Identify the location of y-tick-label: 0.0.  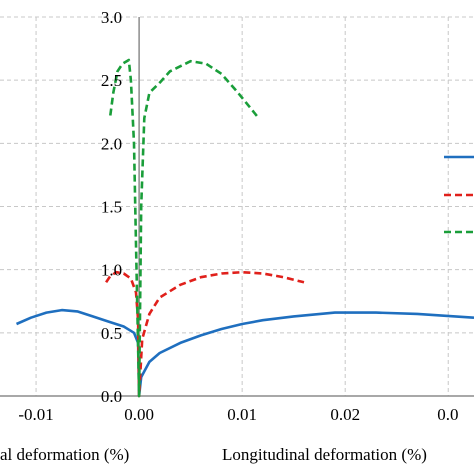
(111, 396).